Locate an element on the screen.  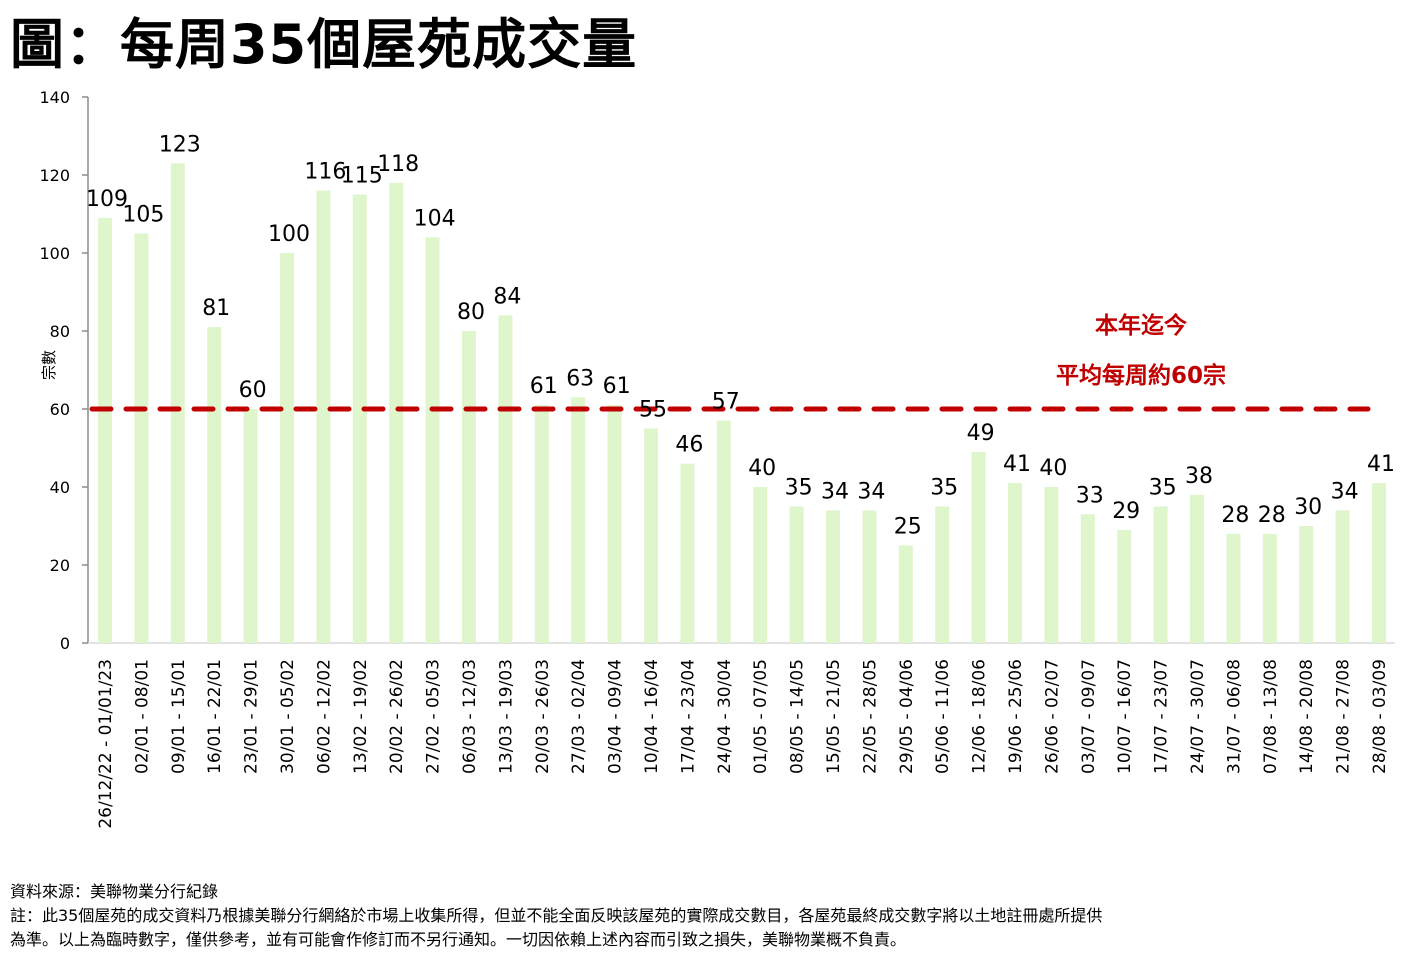
x-tick-label: 30/01 - 05/02 is located at coordinates (288, 716).